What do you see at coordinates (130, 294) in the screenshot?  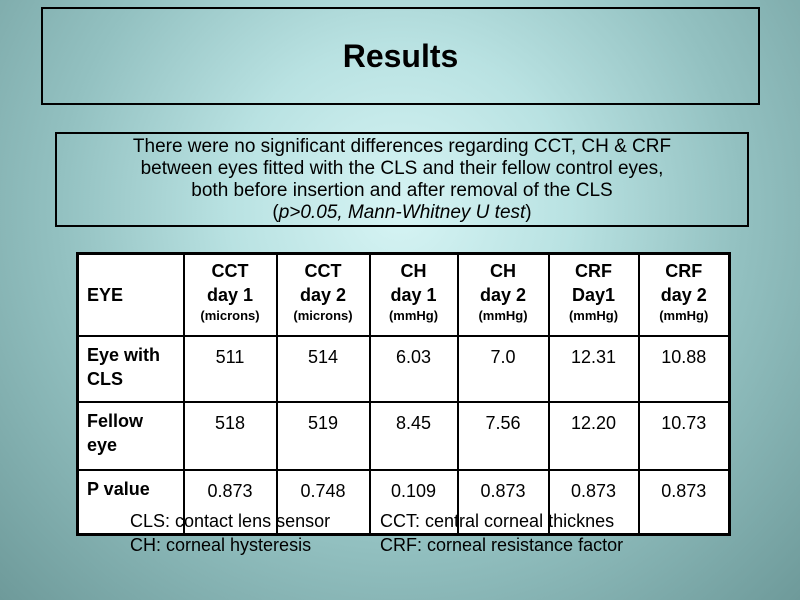 I see `header-eye: EYE` at bounding box center [130, 294].